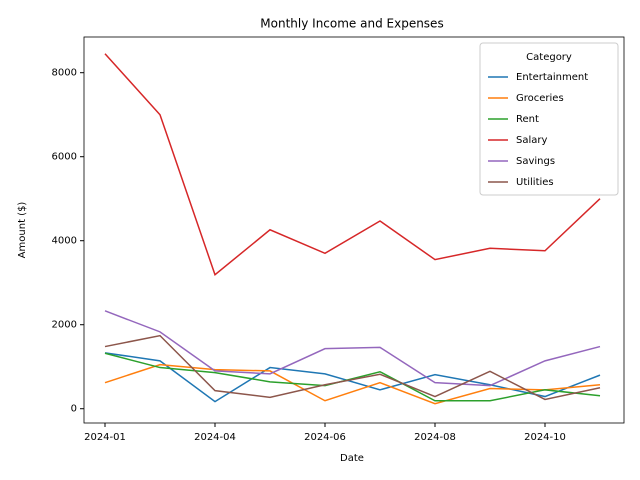 This screenshot has width=640, height=480. I want to click on legend-label: Entertainment, so click(552, 77).